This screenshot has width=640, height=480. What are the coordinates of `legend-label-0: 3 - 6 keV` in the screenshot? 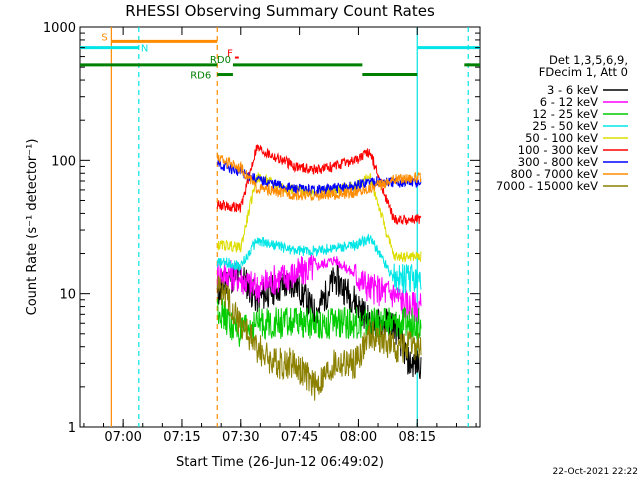 It's located at (572, 90).